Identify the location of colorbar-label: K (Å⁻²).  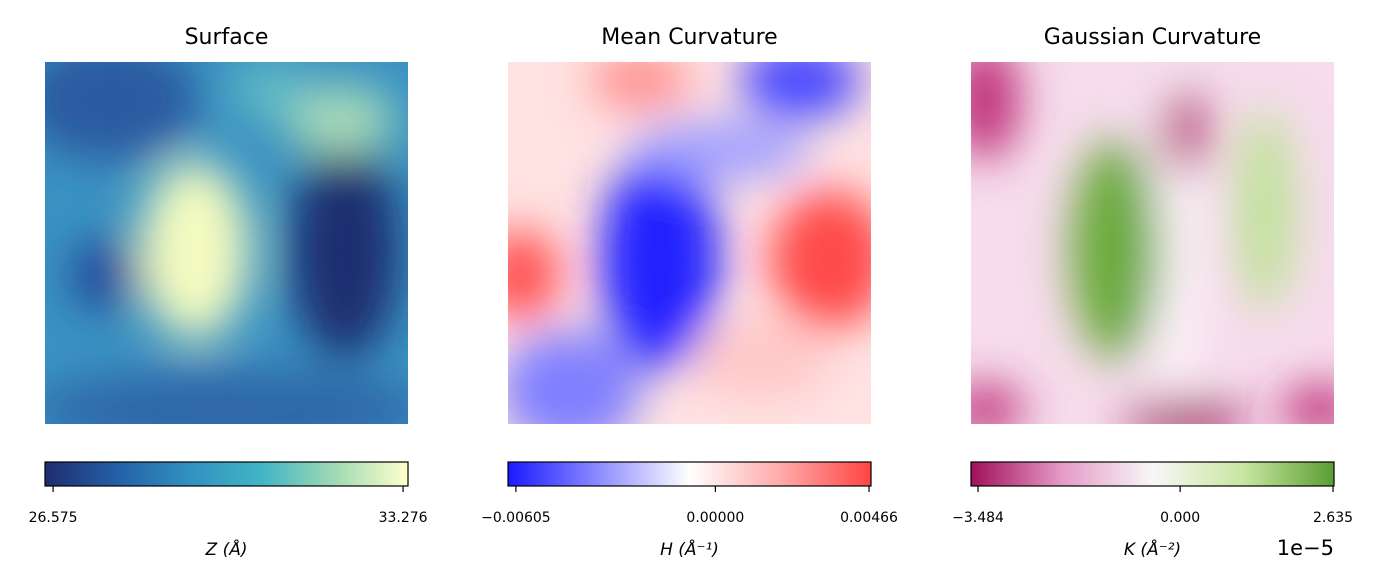
(1152, 549).